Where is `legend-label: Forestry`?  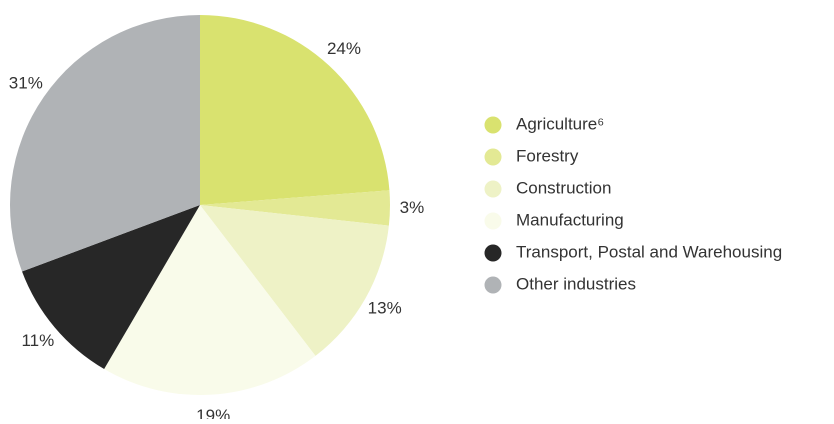
legend-label: Forestry is located at coordinates (547, 155).